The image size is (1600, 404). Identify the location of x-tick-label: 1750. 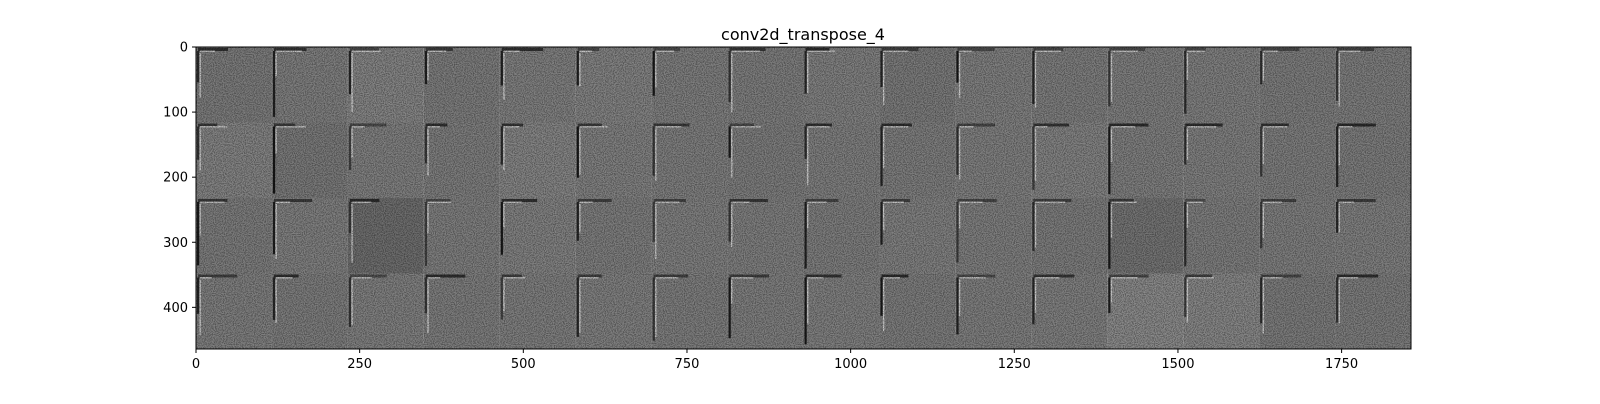
(1341, 364).